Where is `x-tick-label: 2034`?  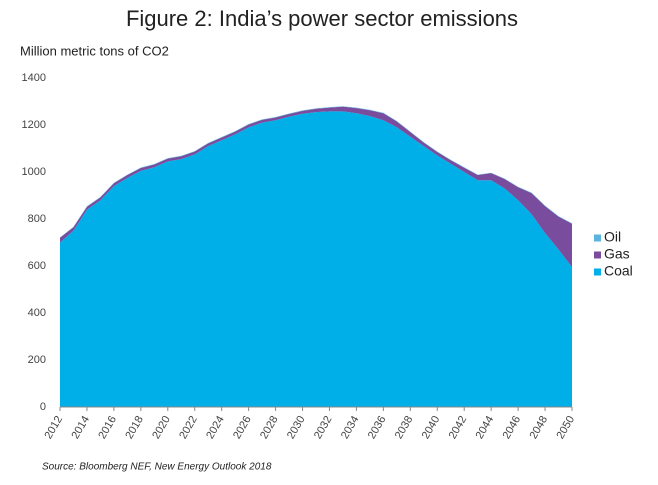
x-tick-label: 2034 is located at coordinates (350, 427).